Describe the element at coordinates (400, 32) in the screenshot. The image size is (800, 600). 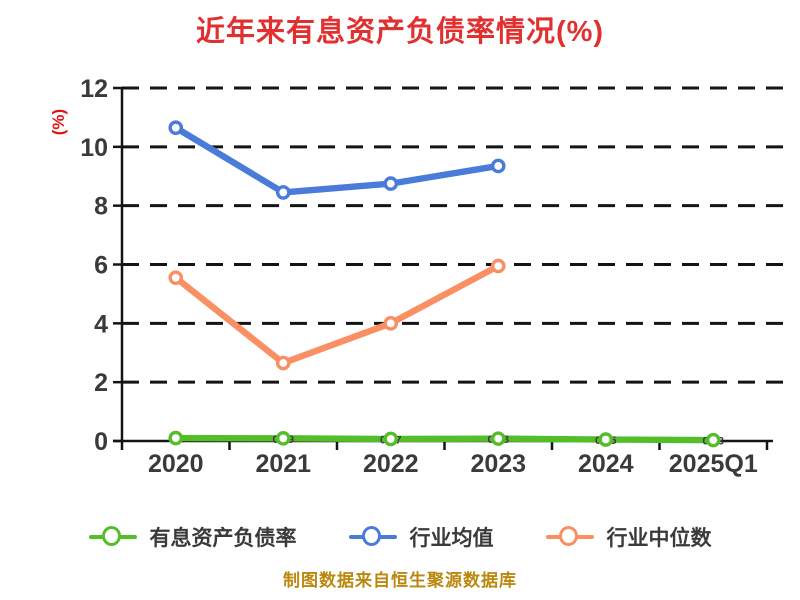
I see `chart-title: 近年来有息资产负债率情况(%)` at that location.